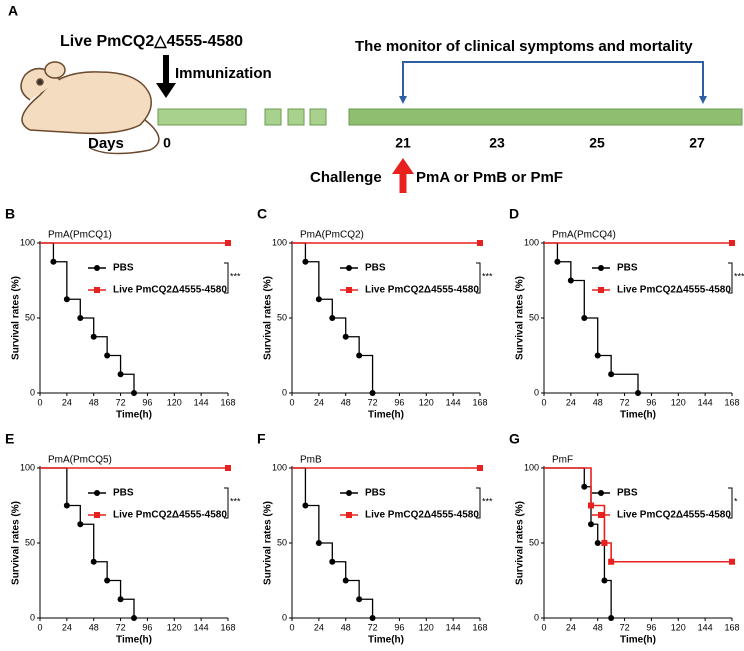  I want to click on day: 25, so click(597, 143).